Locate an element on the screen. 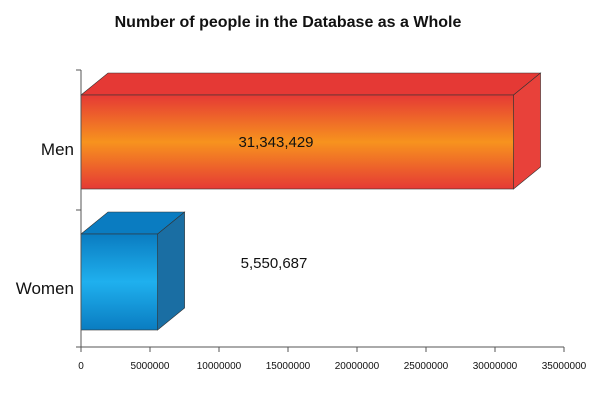 The image size is (600, 400). x-tick-label: 25000000 is located at coordinates (426, 366).